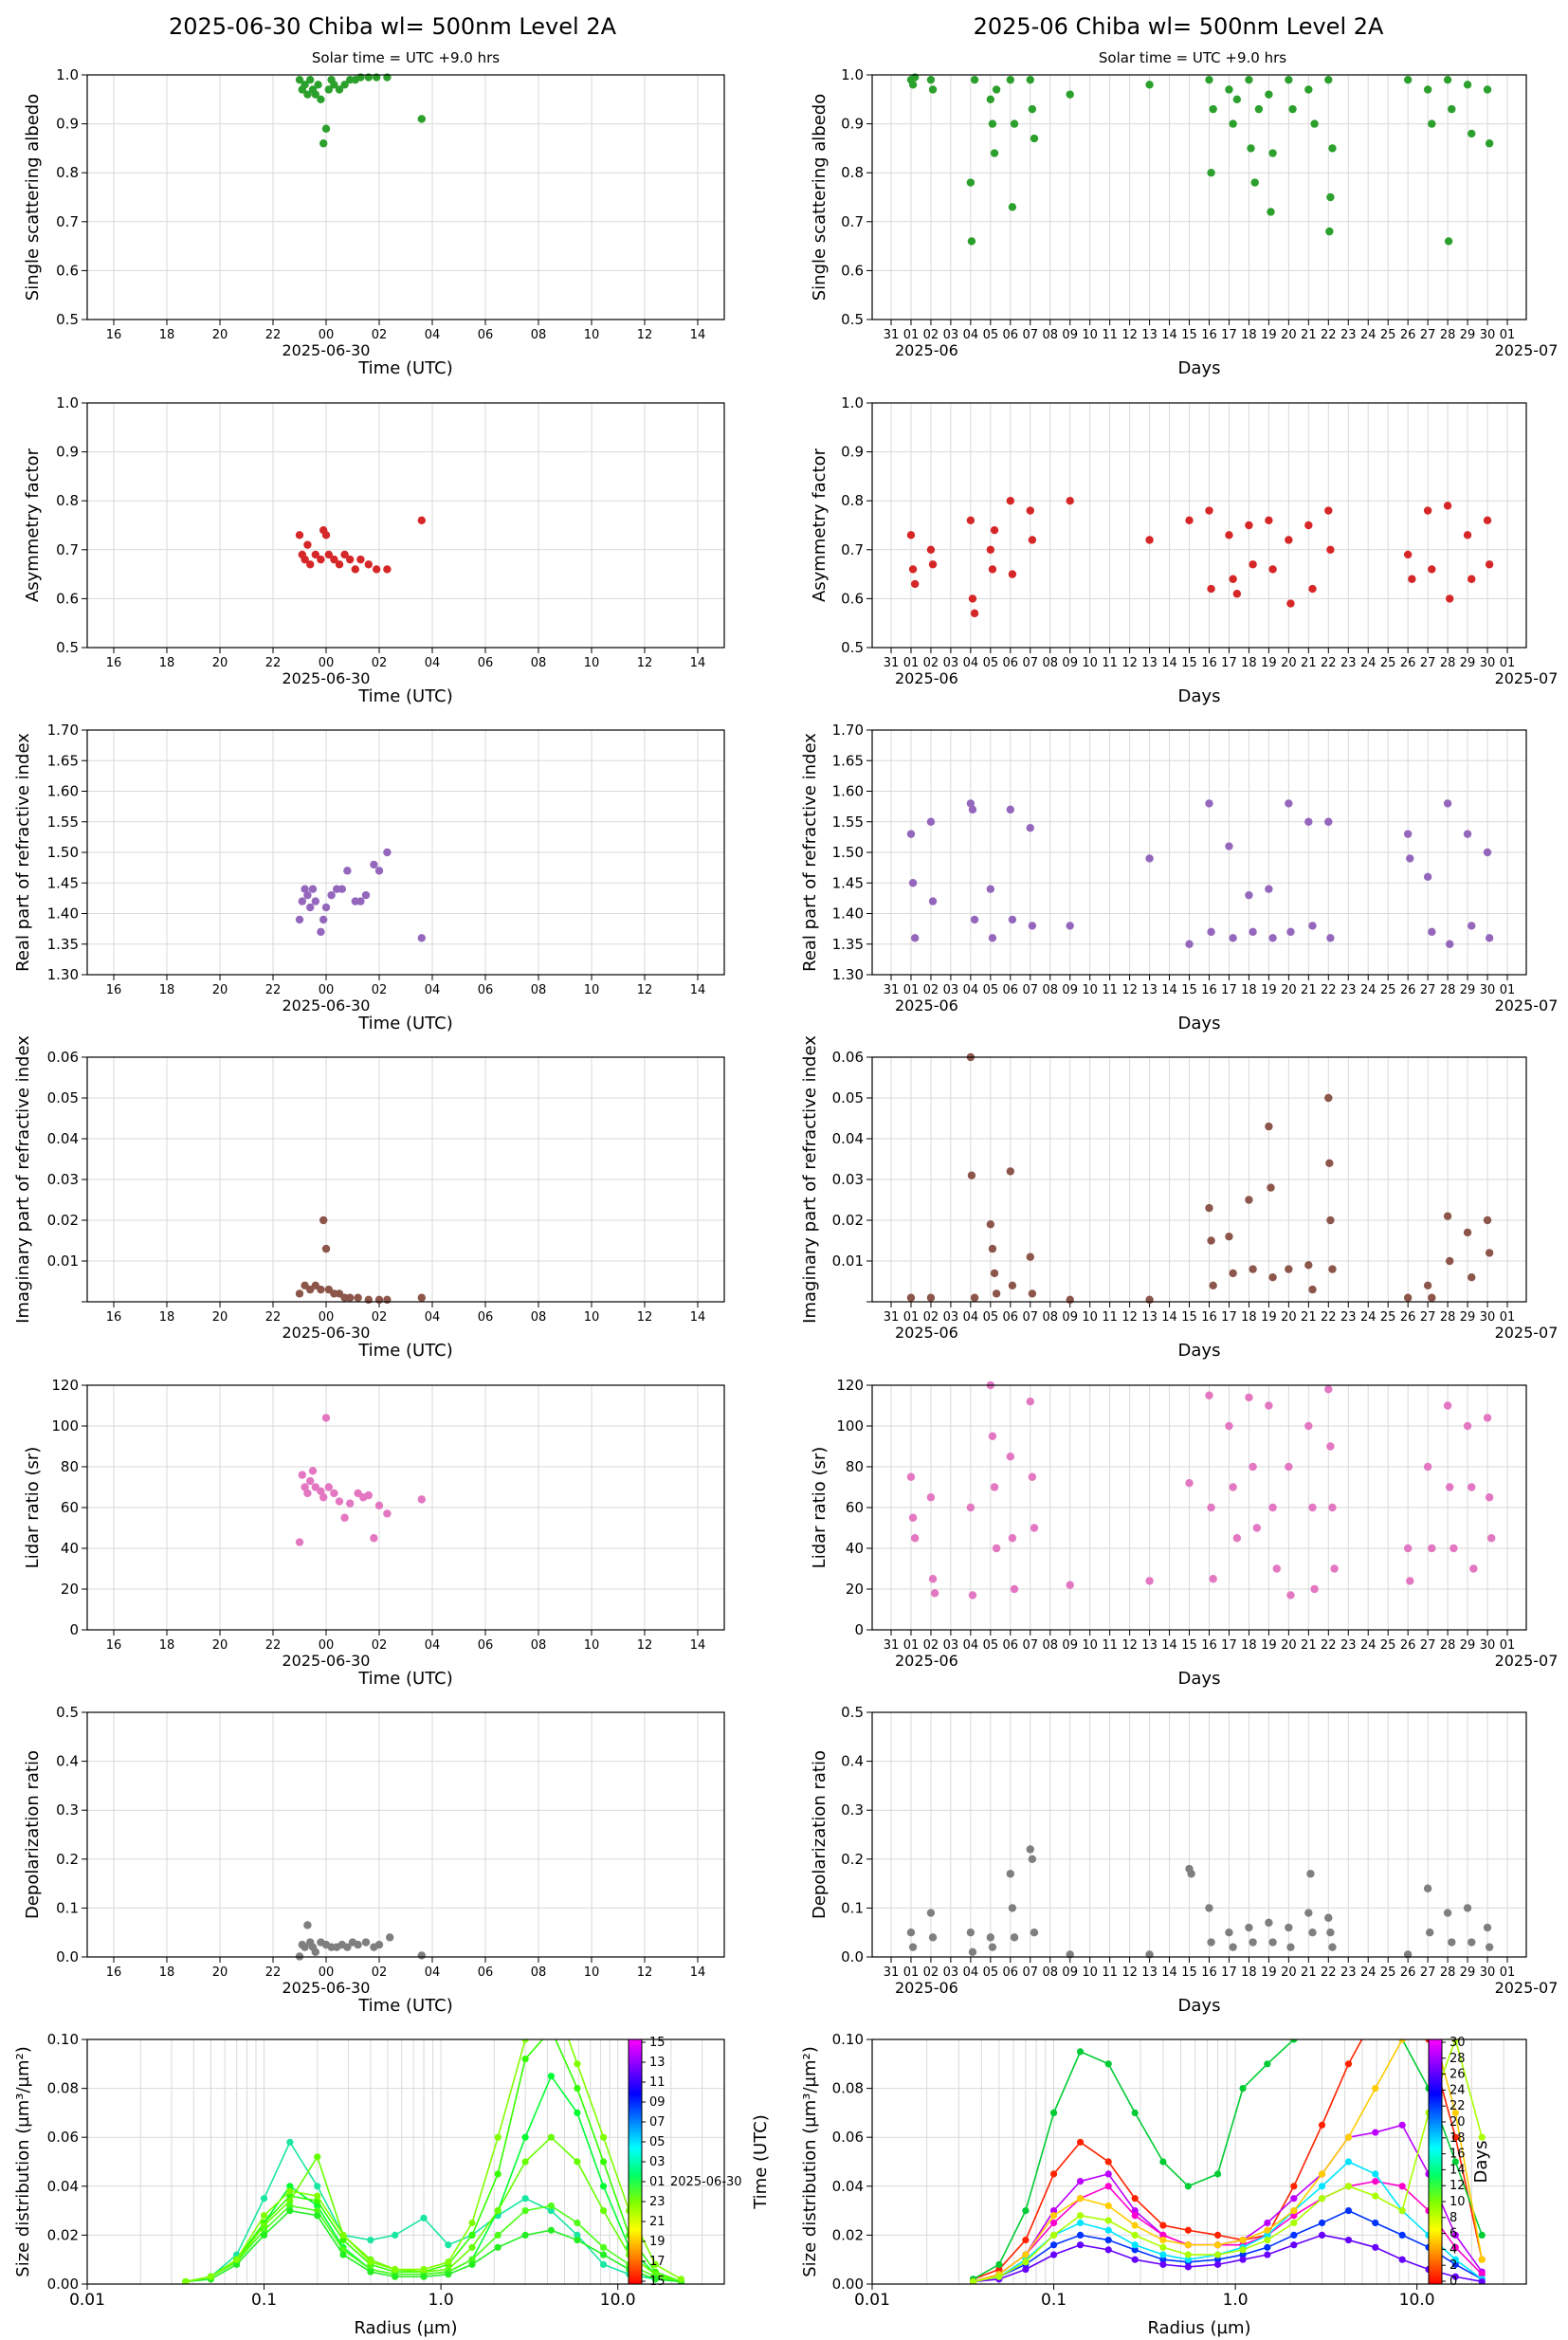  Describe the element at coordinates (1368, 663) in the screenshot. I see `x-tick-label: 24` at that location.